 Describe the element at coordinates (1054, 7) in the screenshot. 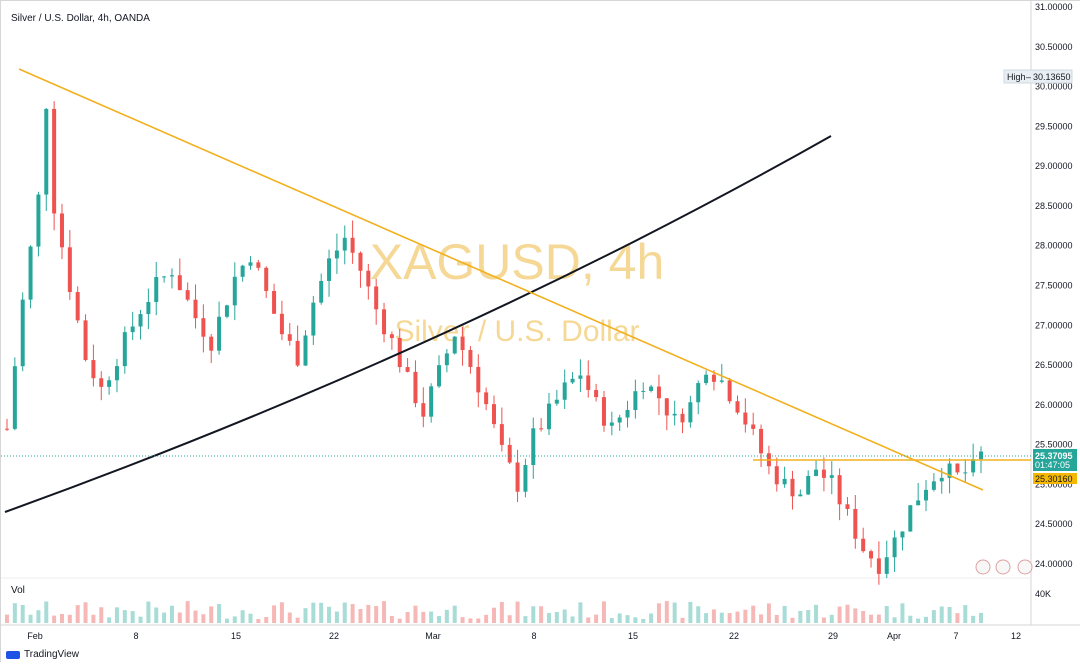

I see `price-tick-label: 31.00000` at that location.